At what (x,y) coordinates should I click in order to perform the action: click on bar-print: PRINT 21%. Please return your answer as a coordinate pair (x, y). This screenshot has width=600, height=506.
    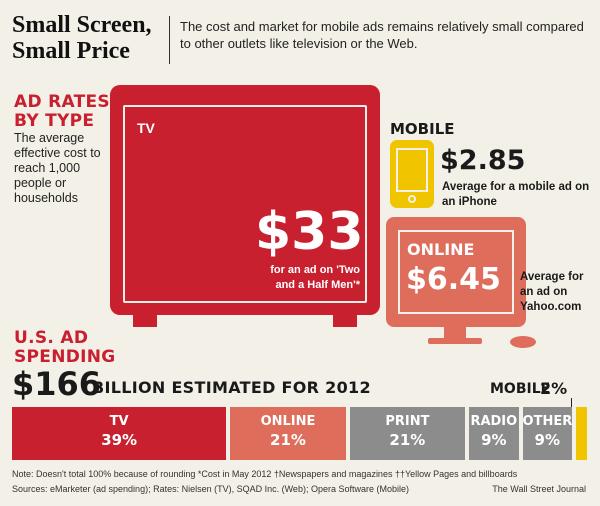
    Looking at the image, I should click on (407, 433).